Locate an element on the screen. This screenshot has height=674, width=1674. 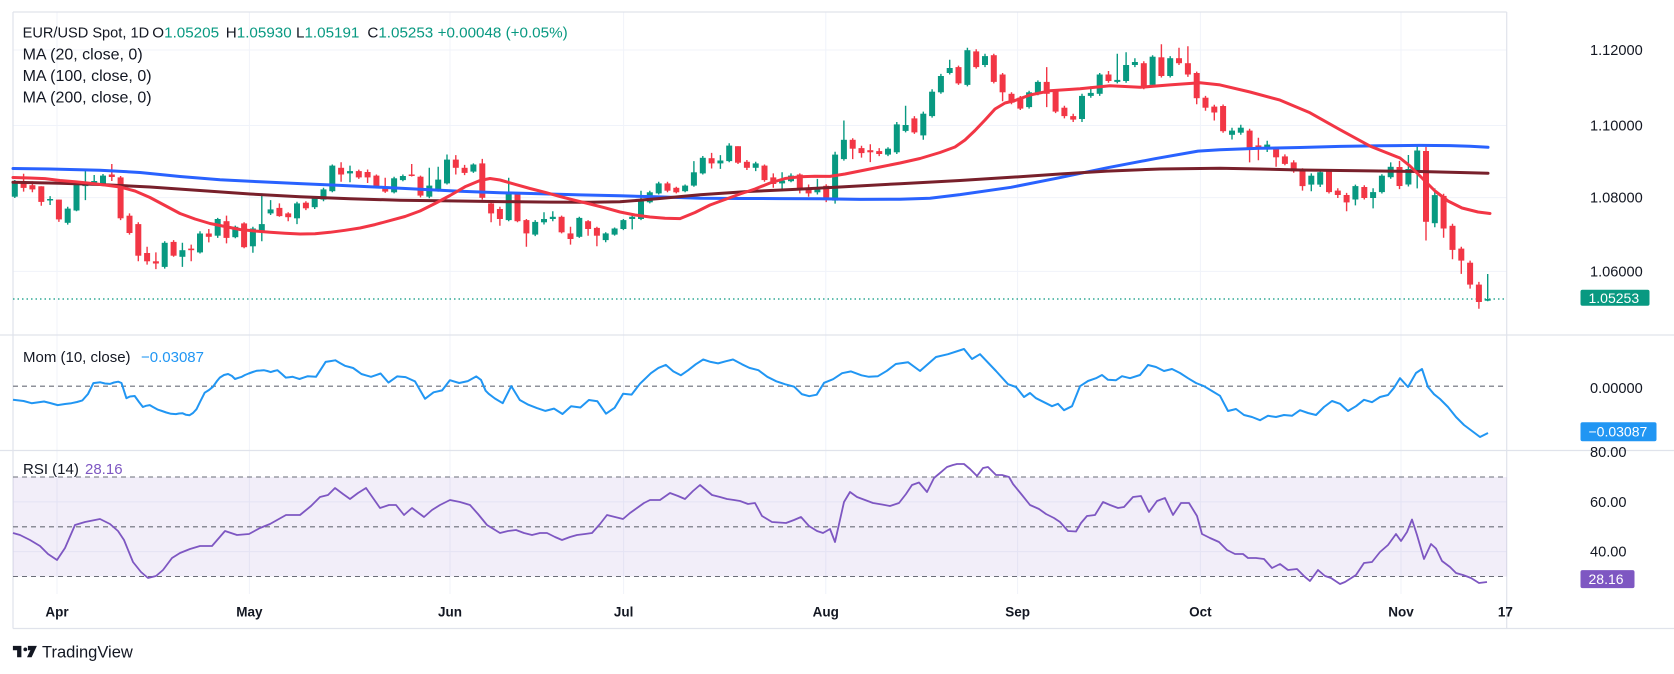
svg-text: 1.08000 is located at coordinates (1616, 199).